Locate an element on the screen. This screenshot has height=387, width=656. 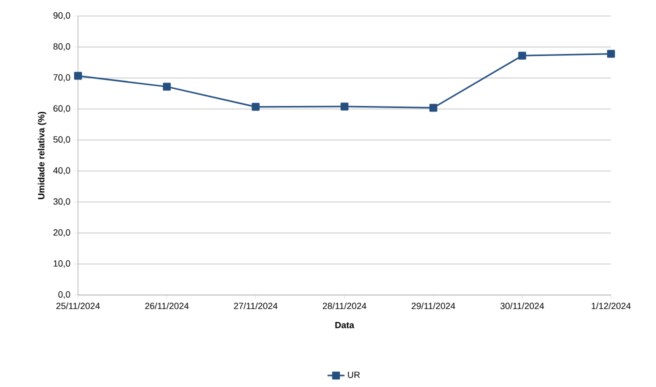
legend-label: UR is located at coordinates (354, 375).